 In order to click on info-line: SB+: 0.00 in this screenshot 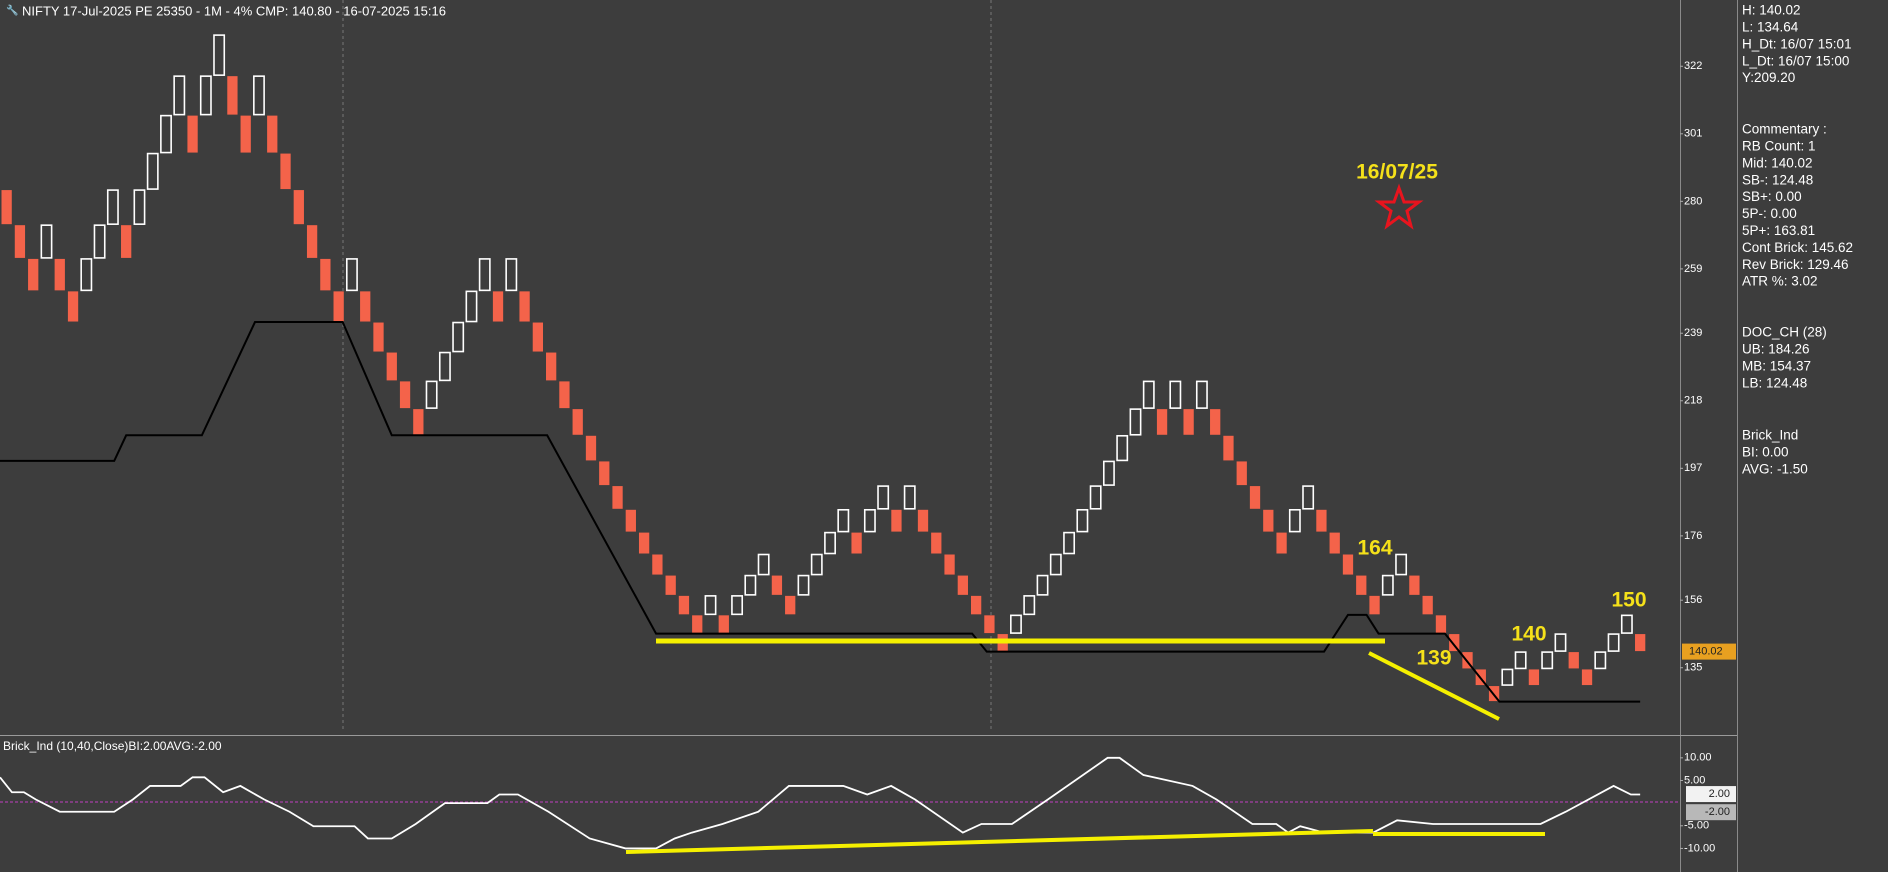, I will do `click(1772, 196)`.